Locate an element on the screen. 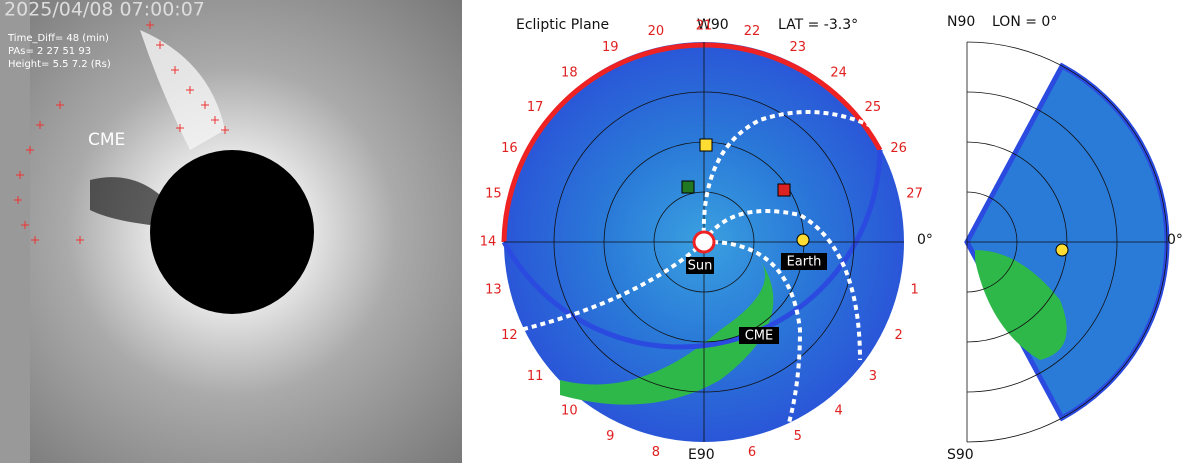 This screenshot has height=467, width=1200. ring-label: 27 is located at coordinates (914, 193).